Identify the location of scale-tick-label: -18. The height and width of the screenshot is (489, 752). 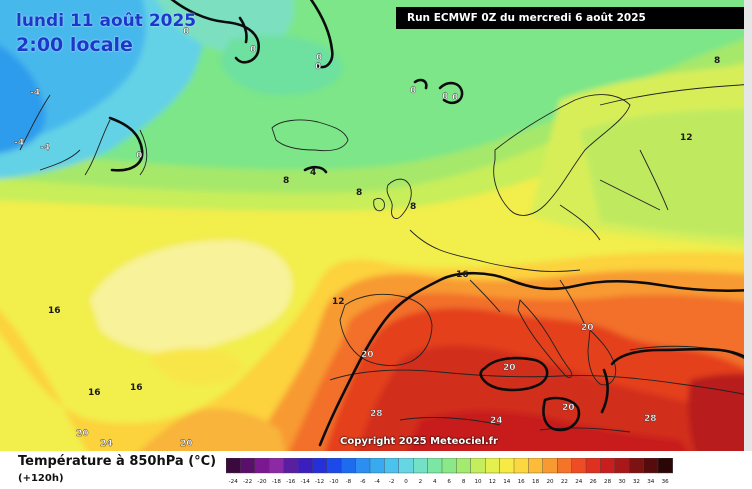
(277, 482).